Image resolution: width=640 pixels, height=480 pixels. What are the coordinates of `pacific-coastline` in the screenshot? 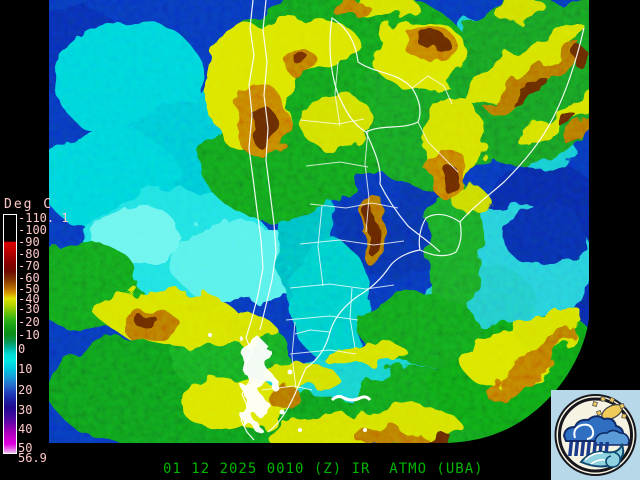 It's located at (252, 220).